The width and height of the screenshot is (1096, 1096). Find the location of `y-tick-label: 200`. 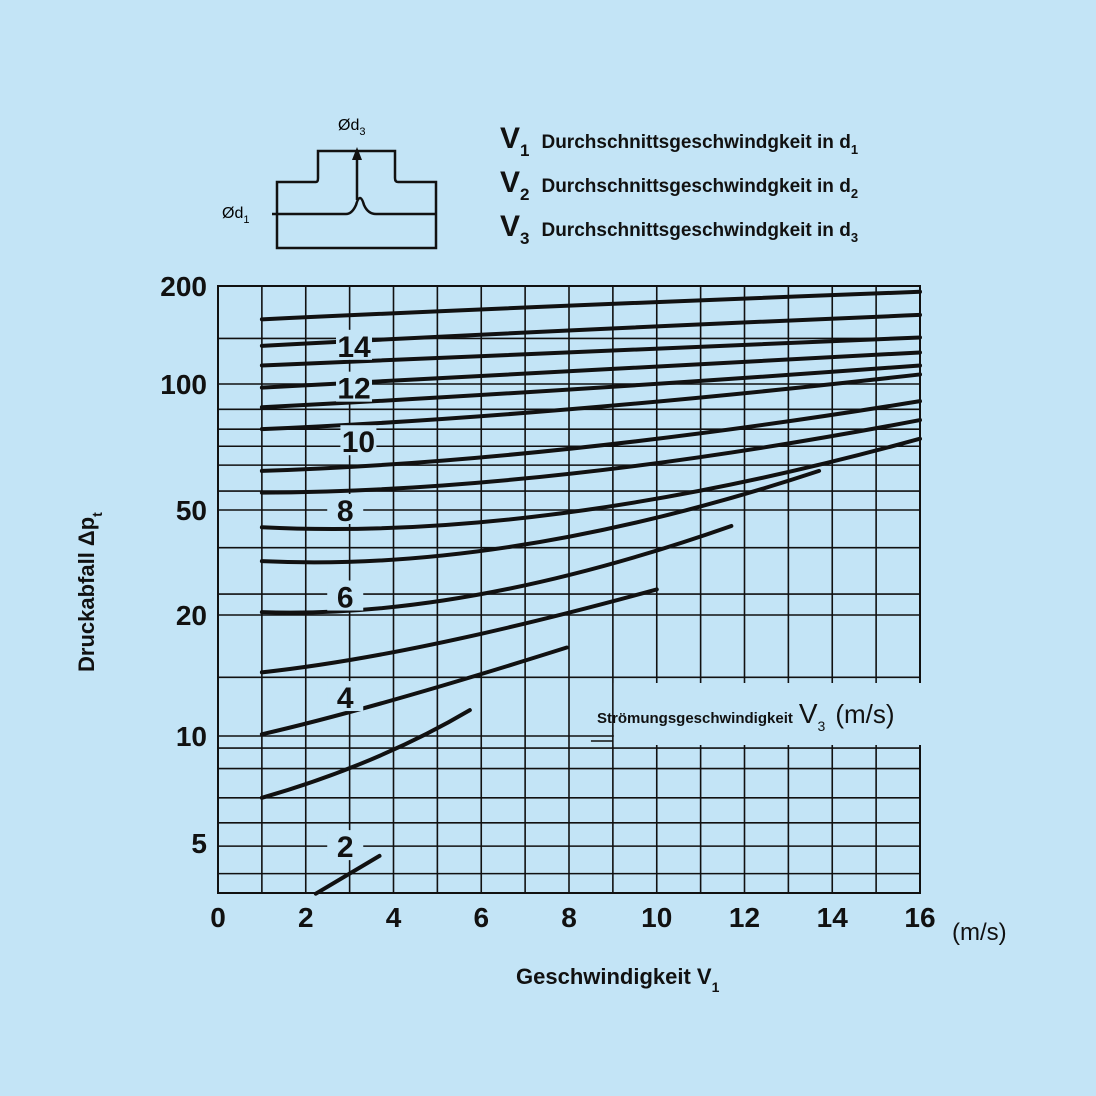

y-tick-label: 200 is located at coordinates (183, 286).